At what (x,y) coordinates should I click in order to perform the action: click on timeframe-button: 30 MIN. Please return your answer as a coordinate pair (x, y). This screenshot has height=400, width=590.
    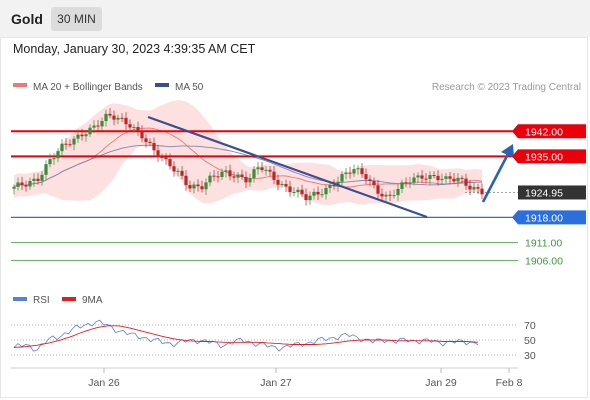
    Looking at the image, I should click on (76, 19).